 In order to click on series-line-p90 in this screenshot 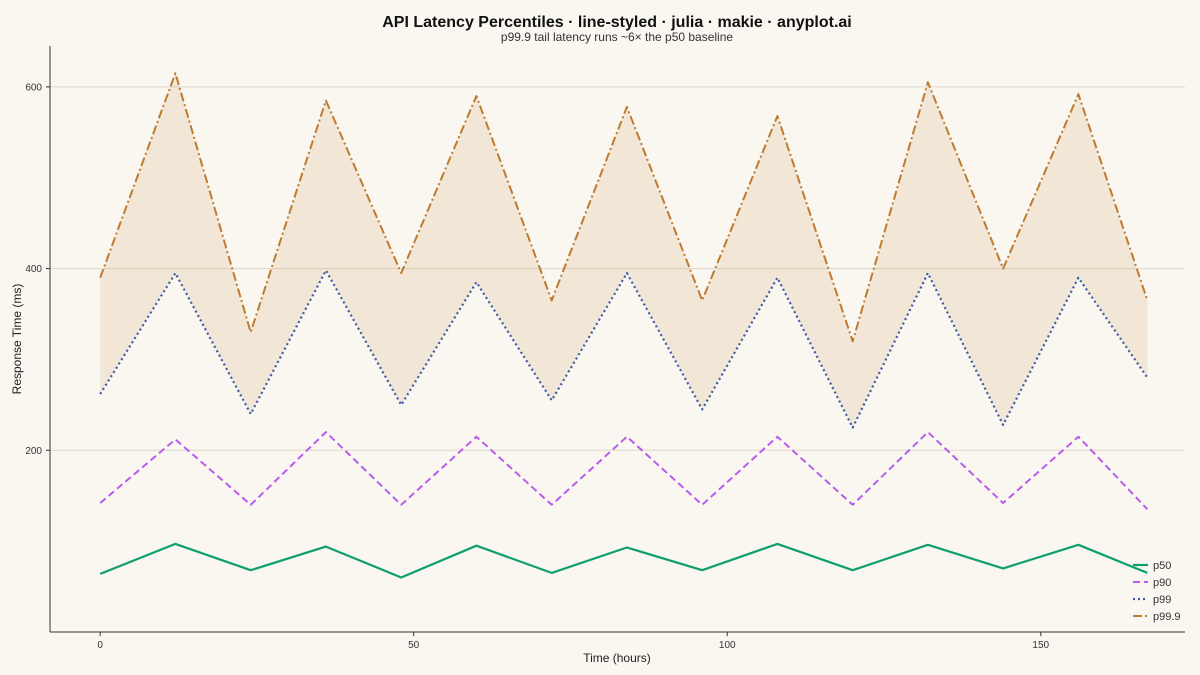, I will do `click(624, 470)`.